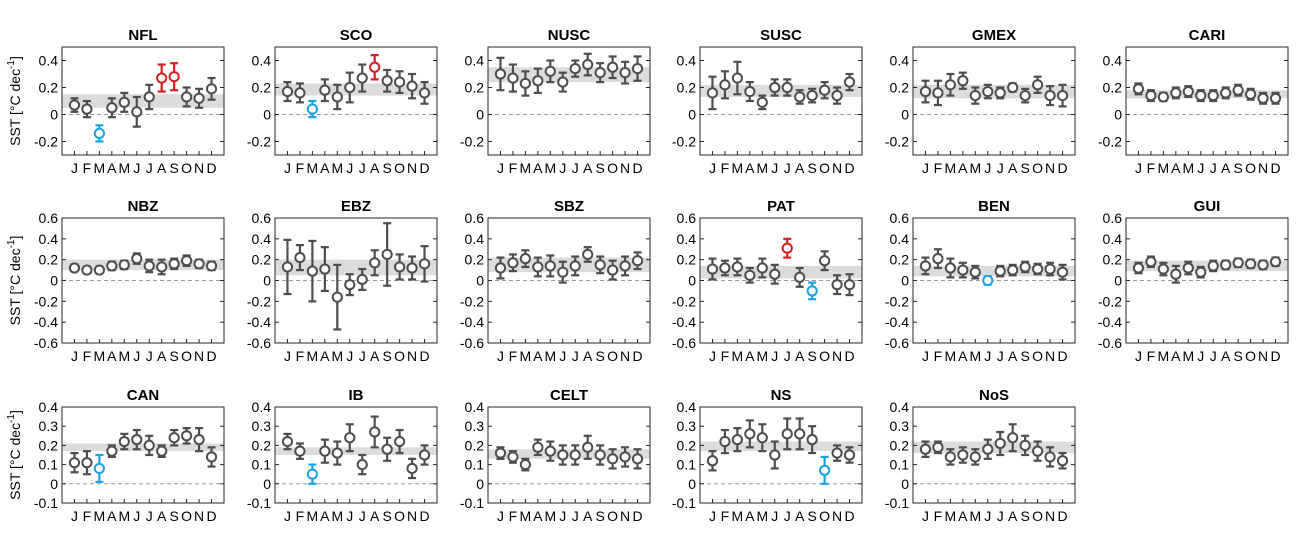 The image size is (1301, 556). I want to click on ytick-label: 0, so click(267, 281).